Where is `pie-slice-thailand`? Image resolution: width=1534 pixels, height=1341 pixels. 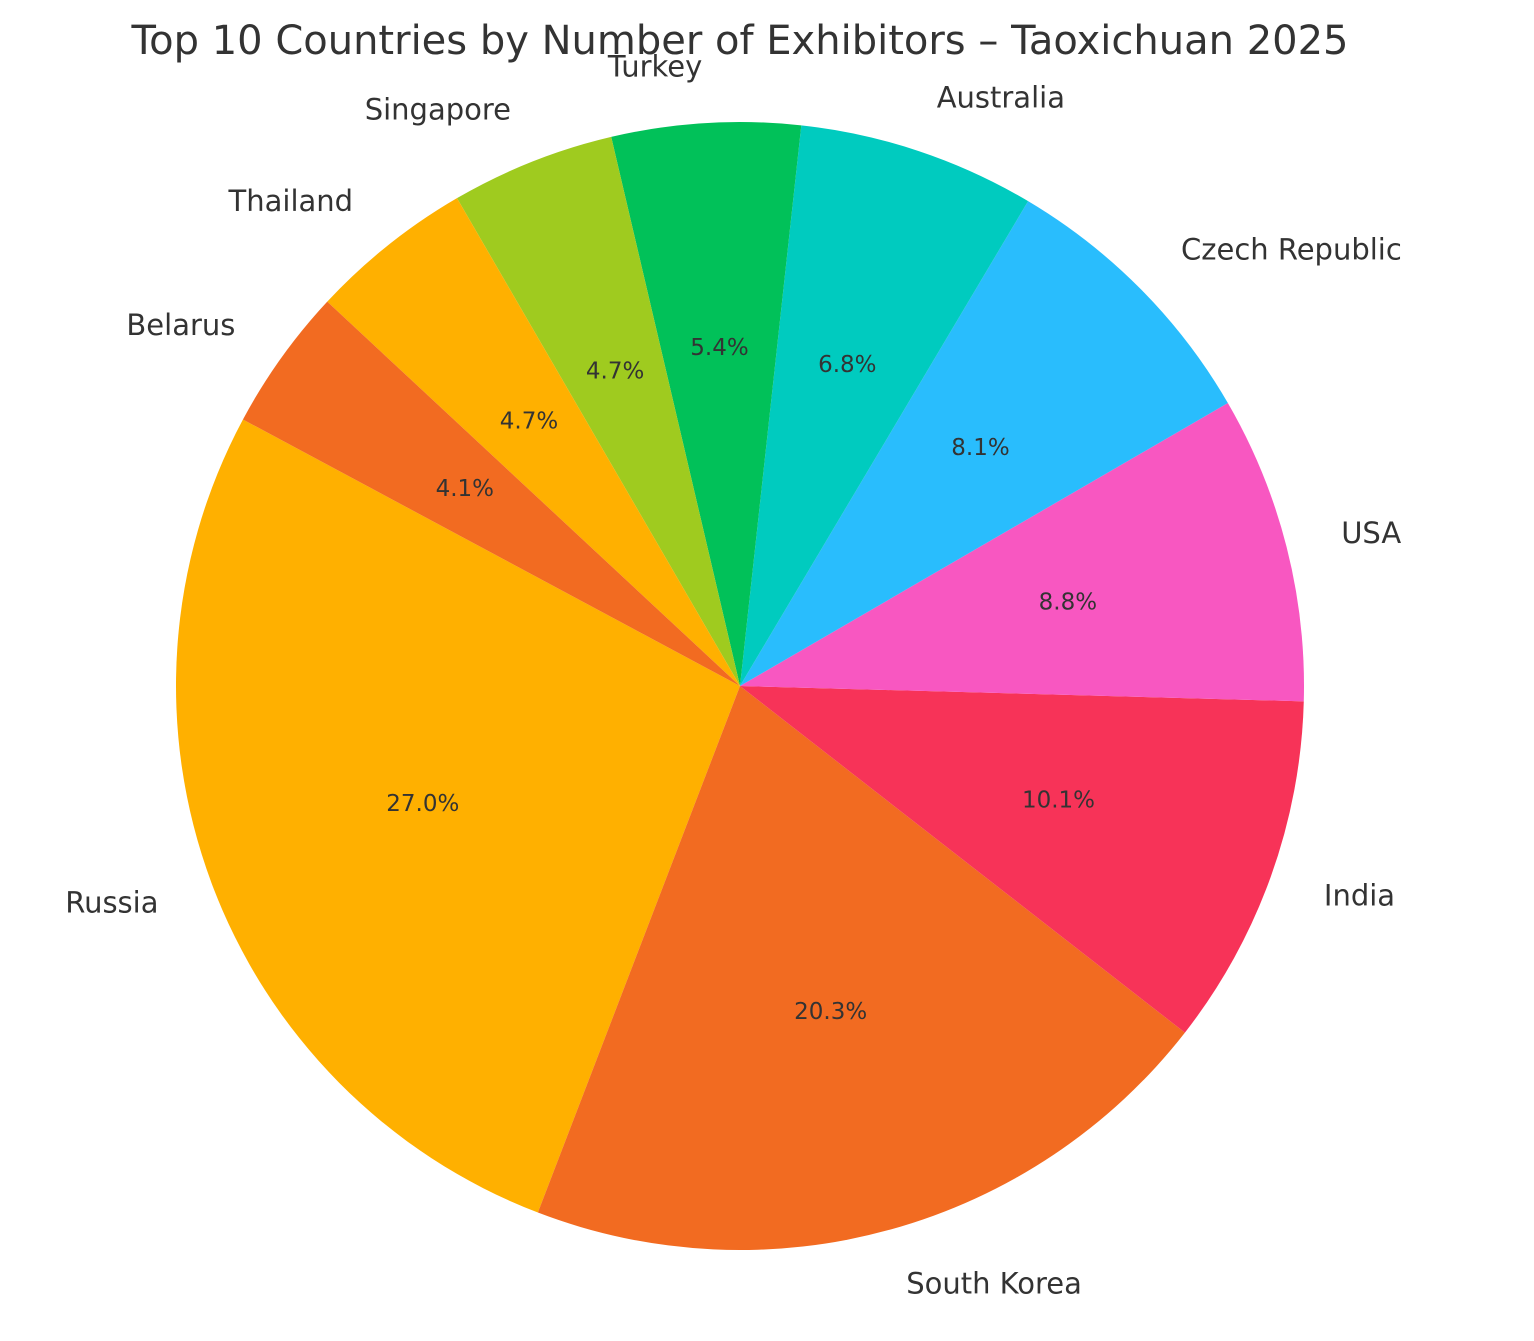 pie-slice-thailand is located at coordinates (533, 442).